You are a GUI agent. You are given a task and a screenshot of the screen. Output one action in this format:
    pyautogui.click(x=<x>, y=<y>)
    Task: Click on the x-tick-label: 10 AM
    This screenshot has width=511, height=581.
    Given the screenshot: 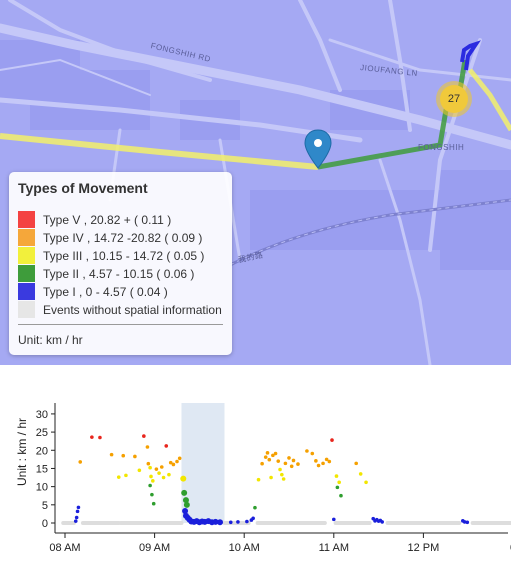 What is the action you would take?
    pyautogui.click(x=244, y=548)
    